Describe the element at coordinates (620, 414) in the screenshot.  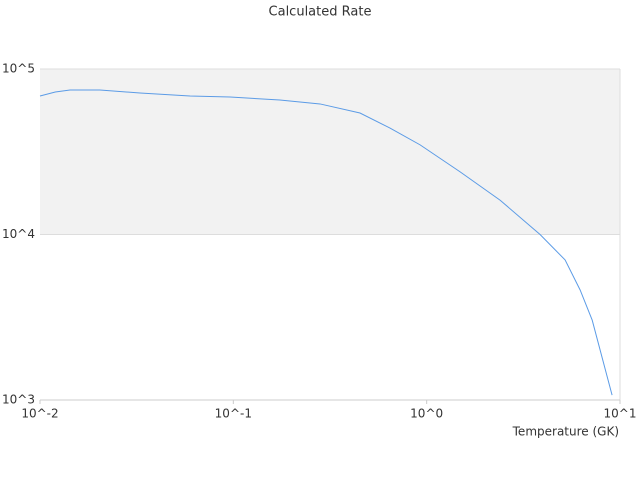
I see `x-tick-label: 10^1` at that location.